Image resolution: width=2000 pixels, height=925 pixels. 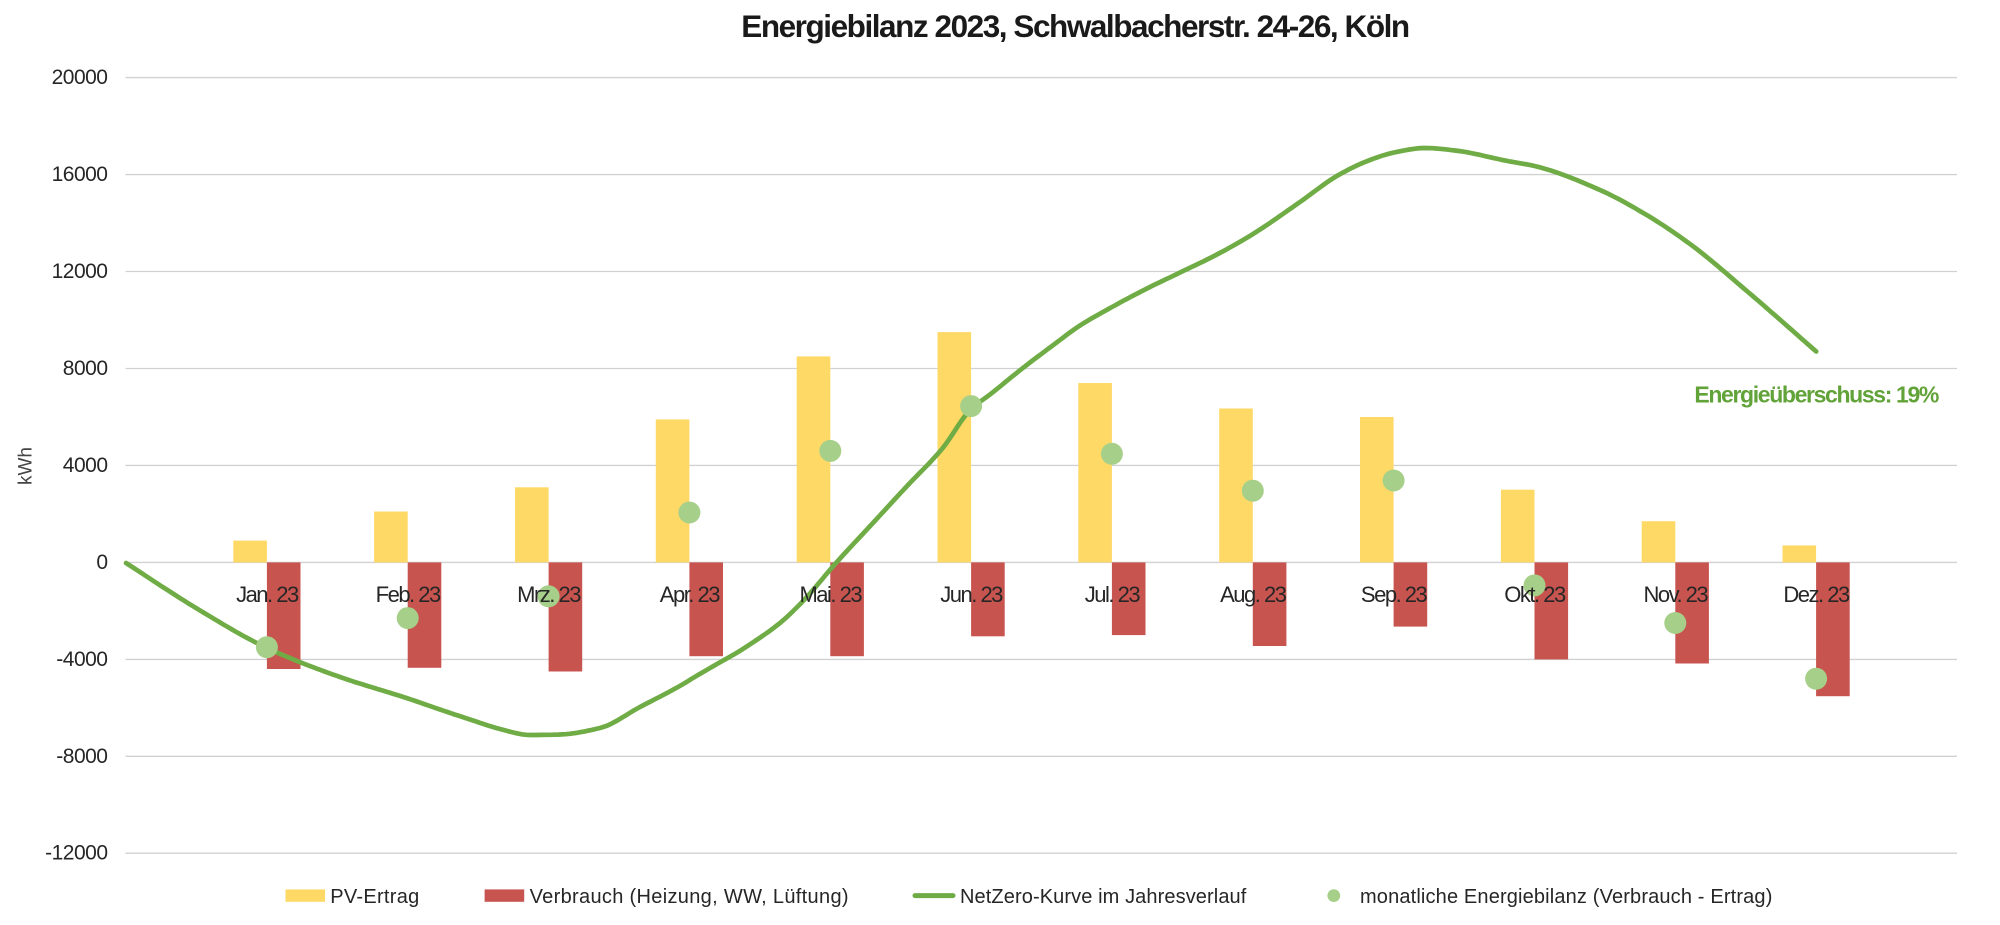 What do you see at coordinates (267, 594) in the screenshot?
I see `svg-text: Jan. 23` at bounding box center [267, 594].